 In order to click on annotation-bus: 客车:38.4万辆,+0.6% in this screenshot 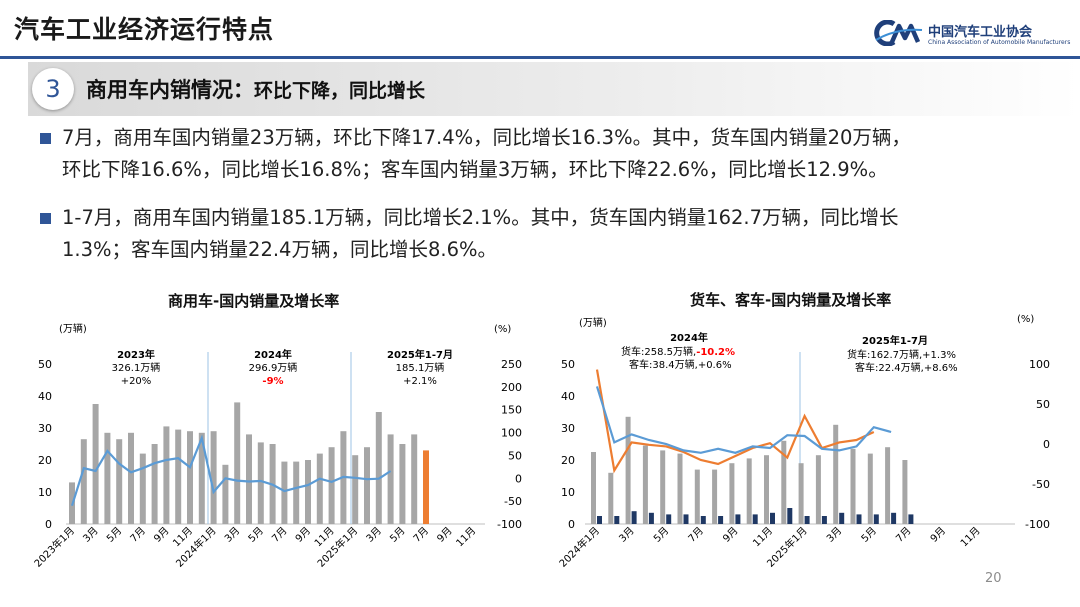, I will do `click(680, 364)`.